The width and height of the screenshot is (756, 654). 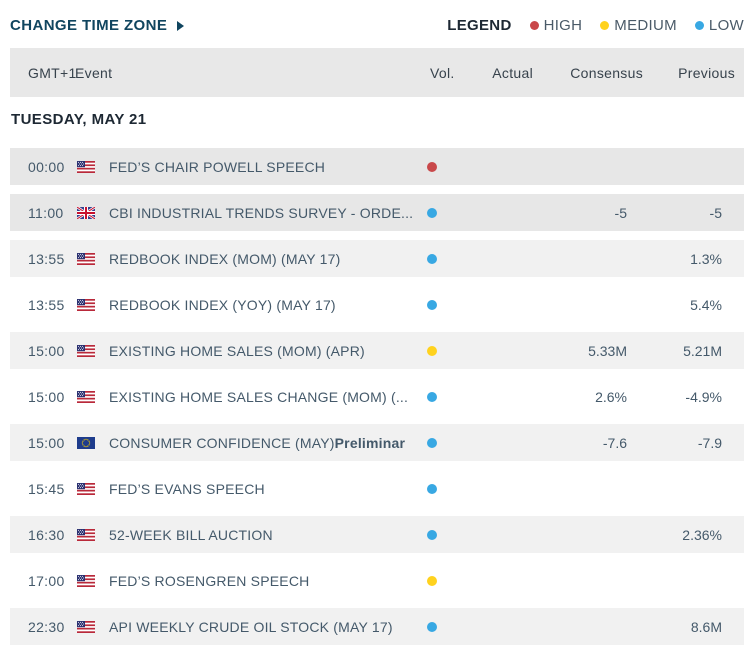 What do you see at coordinates (706, 626) in the screenshot?
I see `previous-value: 8.6M` at bounding box center [706, 626].